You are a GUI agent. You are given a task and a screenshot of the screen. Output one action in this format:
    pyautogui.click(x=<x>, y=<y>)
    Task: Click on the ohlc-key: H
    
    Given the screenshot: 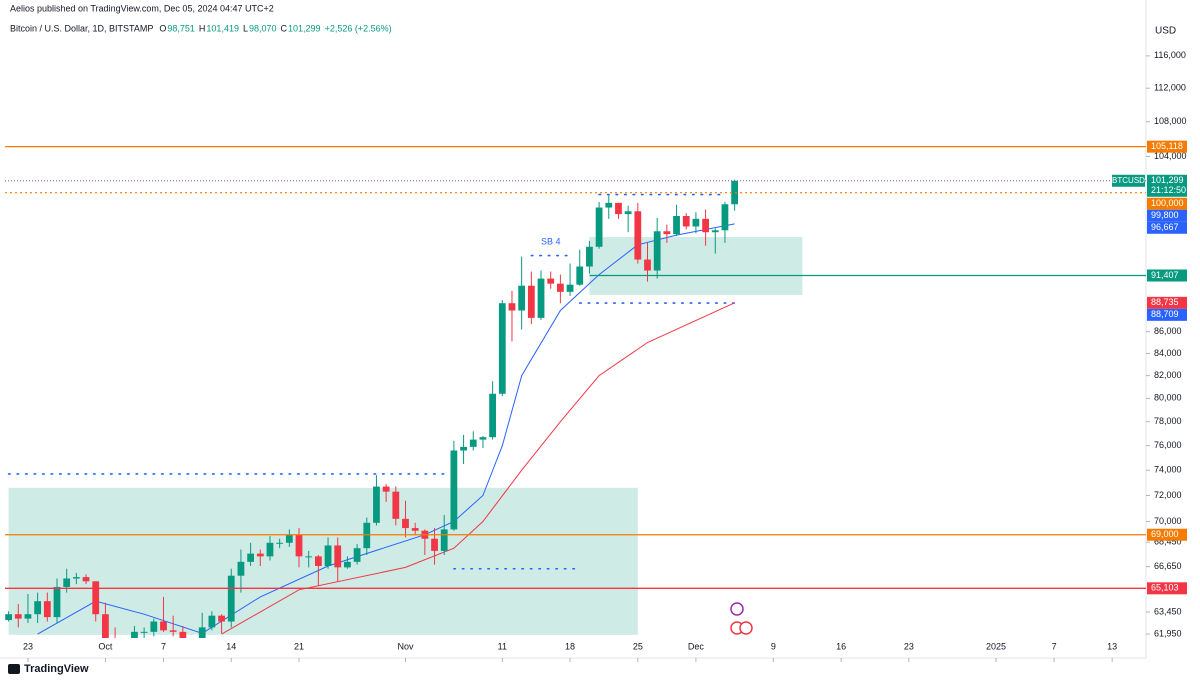 What is the action you would take?
    pyautogui.click(x=202, y=28)
    